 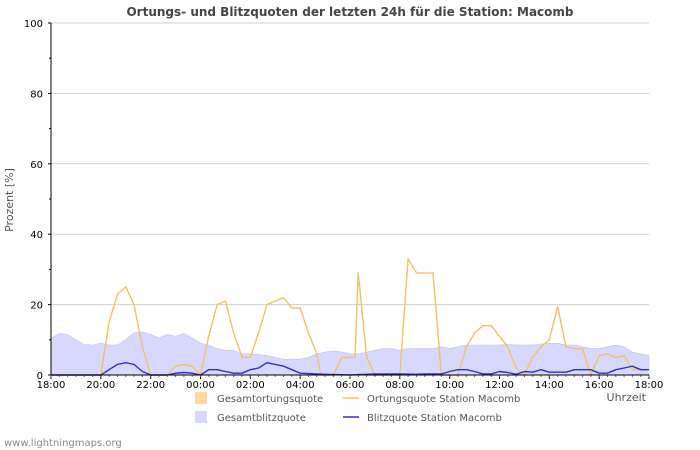 I want to click on x-tick-label: 08:00, so click(x=399, y=385).